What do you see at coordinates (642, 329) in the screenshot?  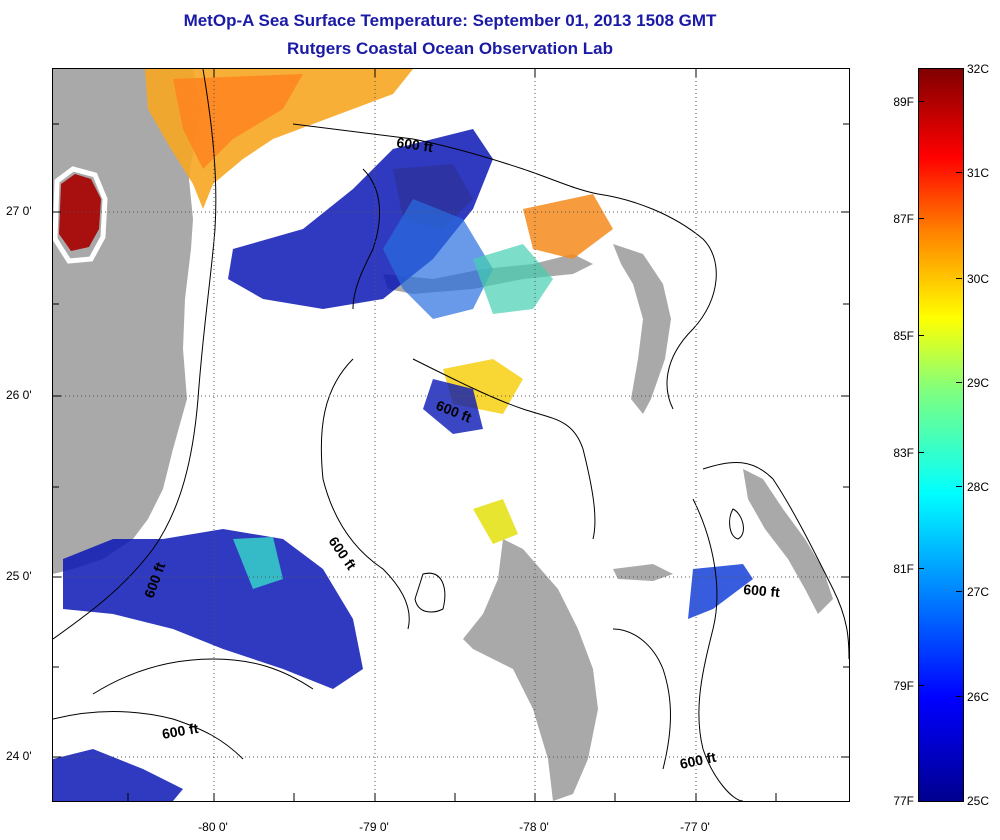 I see `land-abaco` at bounding box center [642, 329].